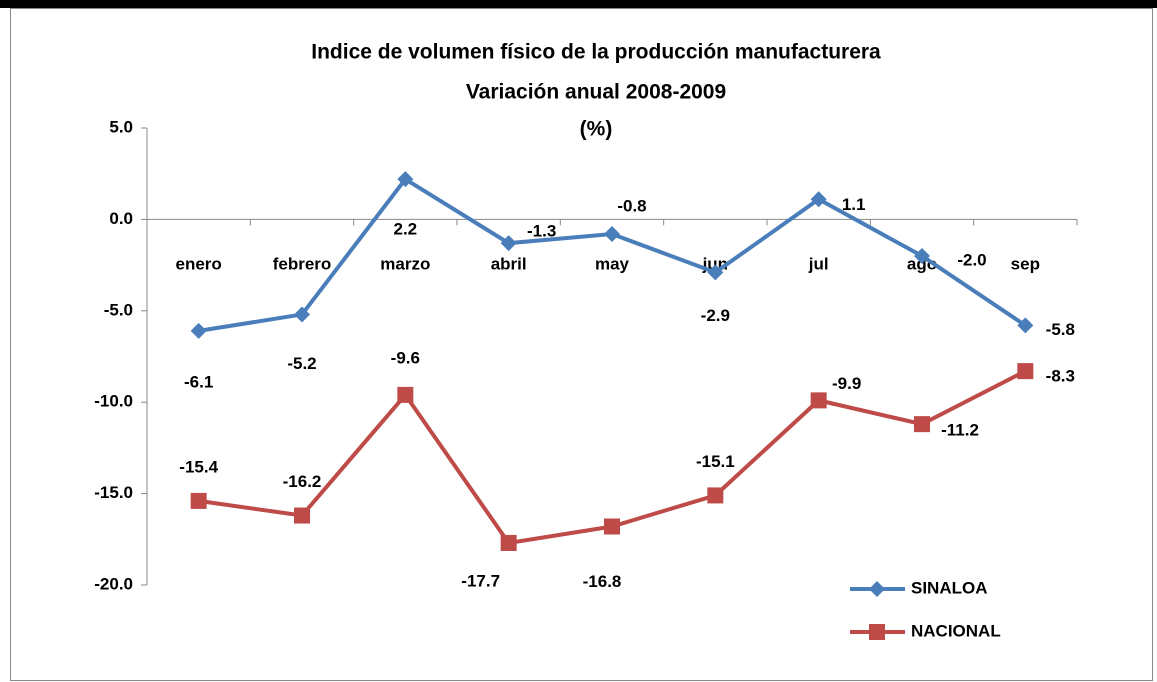 The width and height of the screenshot is (1157, 682). What do you see at coordinates (121, 126) in the screenshot?
I see `y-tick-label: 5.0` at bounding box center [121, 126].